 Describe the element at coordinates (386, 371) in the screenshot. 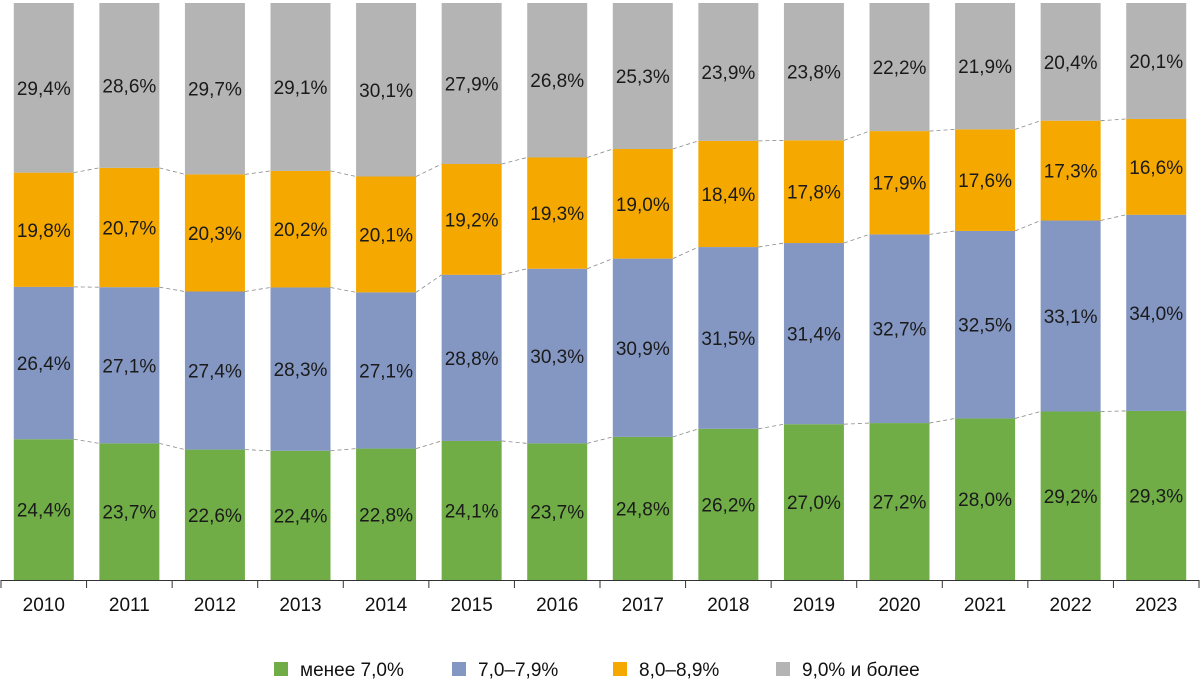

I see `data-label-2014-2: 27,1%` at that location.